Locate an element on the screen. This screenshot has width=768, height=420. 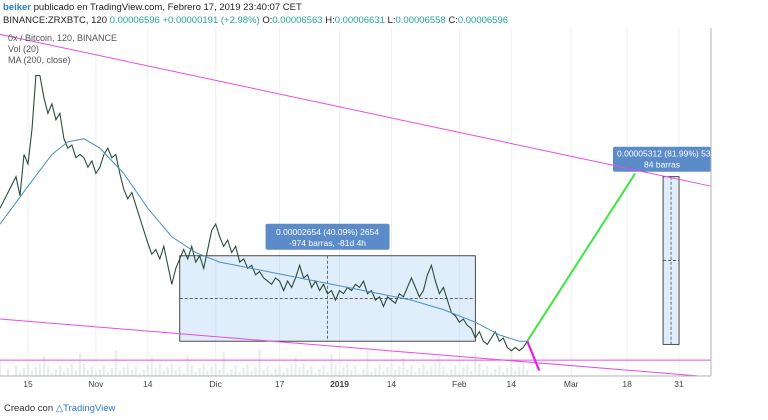
time-tick-label: 31 is located at coordinates (679, 384).